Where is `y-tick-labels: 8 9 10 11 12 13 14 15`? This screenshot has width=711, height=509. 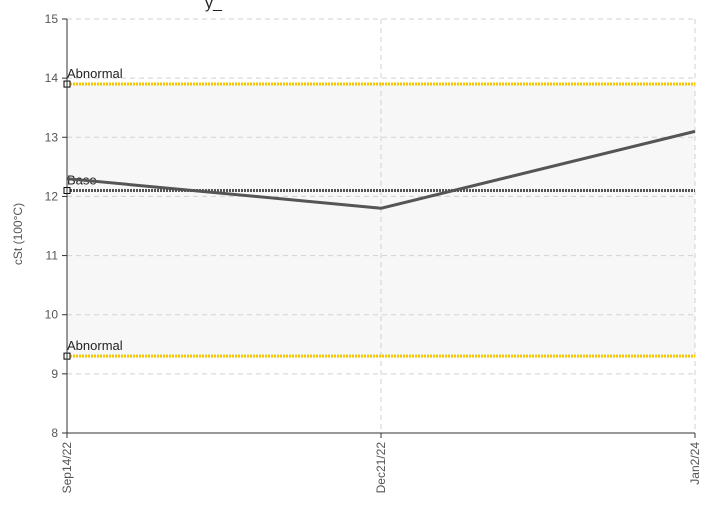 y-tick-labels: 8 9 10 11 12 13 14 15 is located at coordinates (56, 226).